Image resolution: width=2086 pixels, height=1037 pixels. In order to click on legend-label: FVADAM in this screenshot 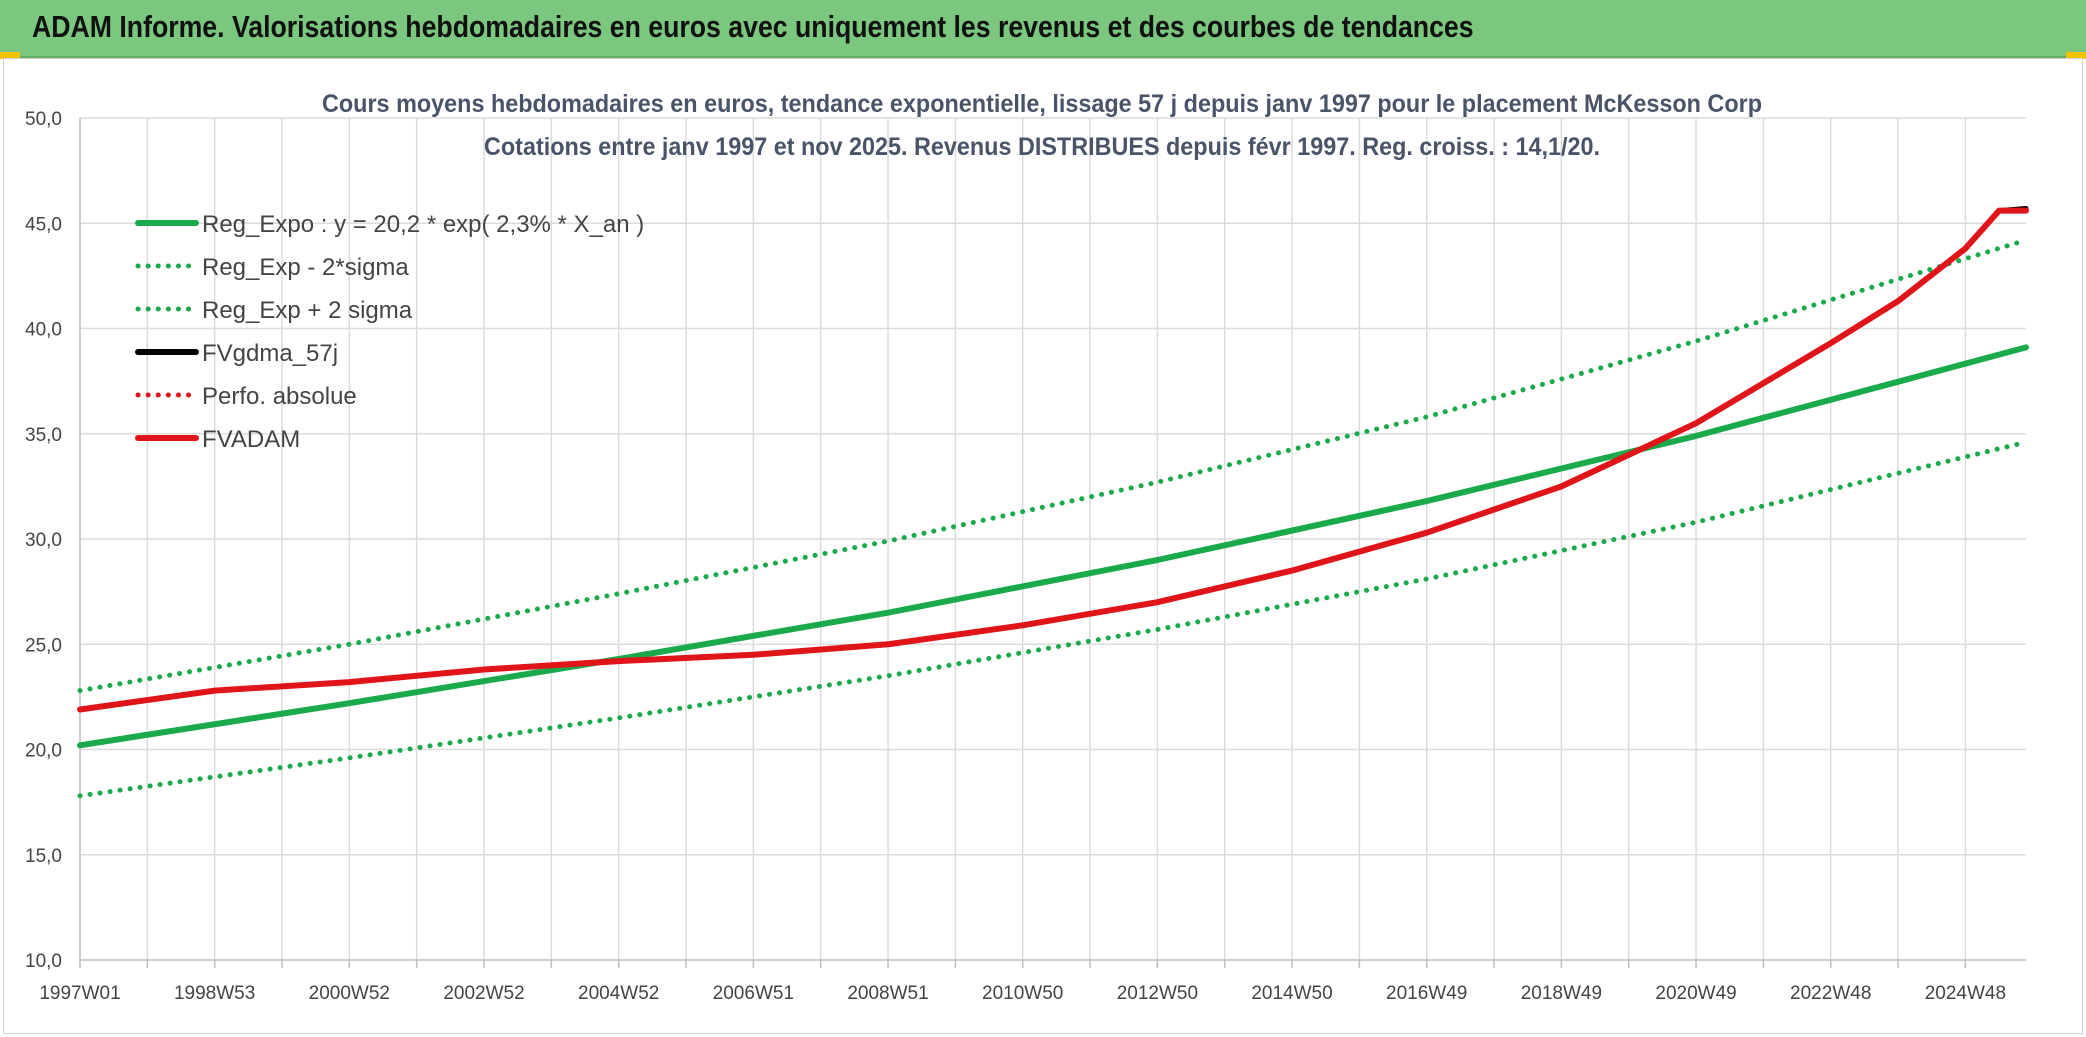, I will do `click(251, 439)`.